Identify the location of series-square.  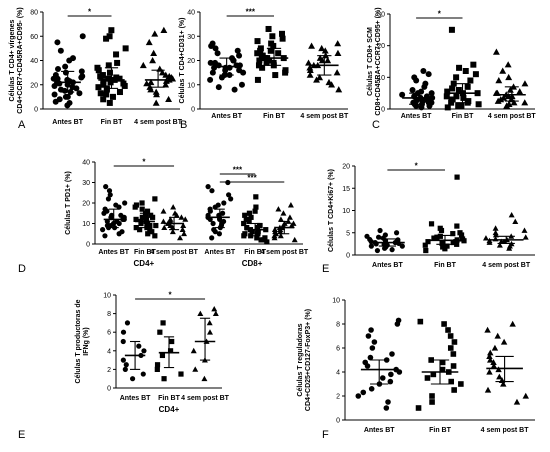
(444, 214).